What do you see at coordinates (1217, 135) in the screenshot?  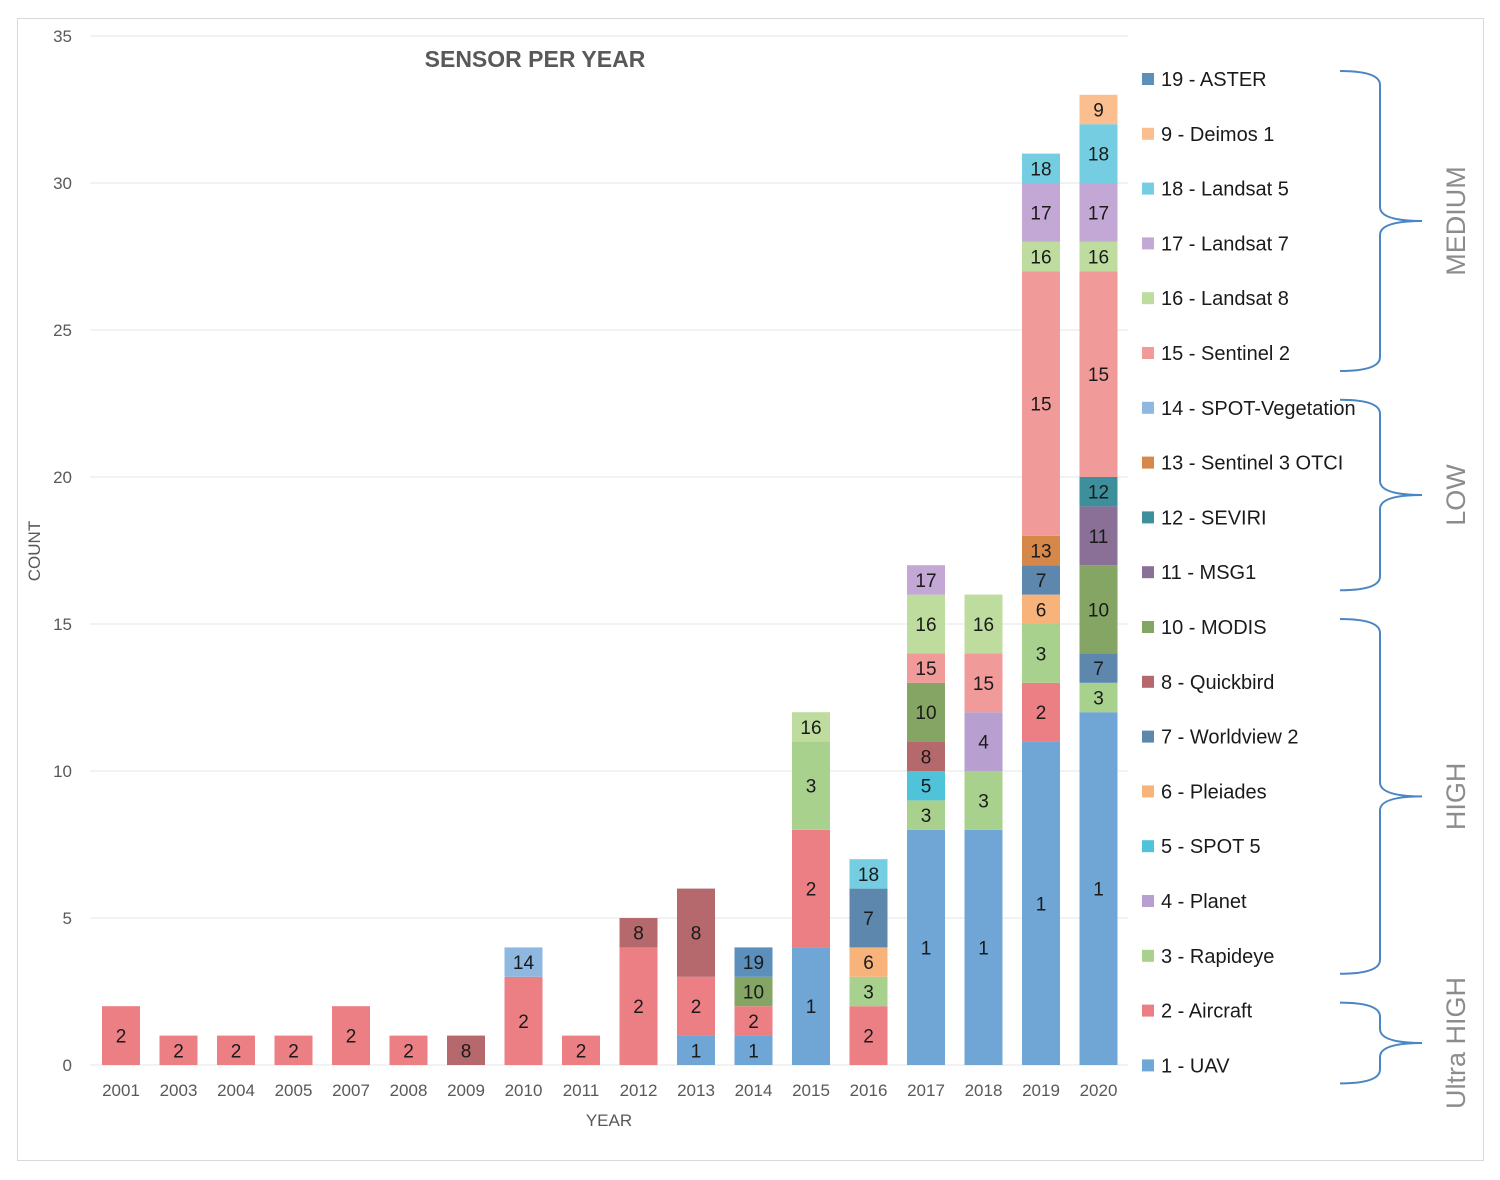 I see `legend-label: 9 - Deimos 1` at bounding box center [1217, 135].